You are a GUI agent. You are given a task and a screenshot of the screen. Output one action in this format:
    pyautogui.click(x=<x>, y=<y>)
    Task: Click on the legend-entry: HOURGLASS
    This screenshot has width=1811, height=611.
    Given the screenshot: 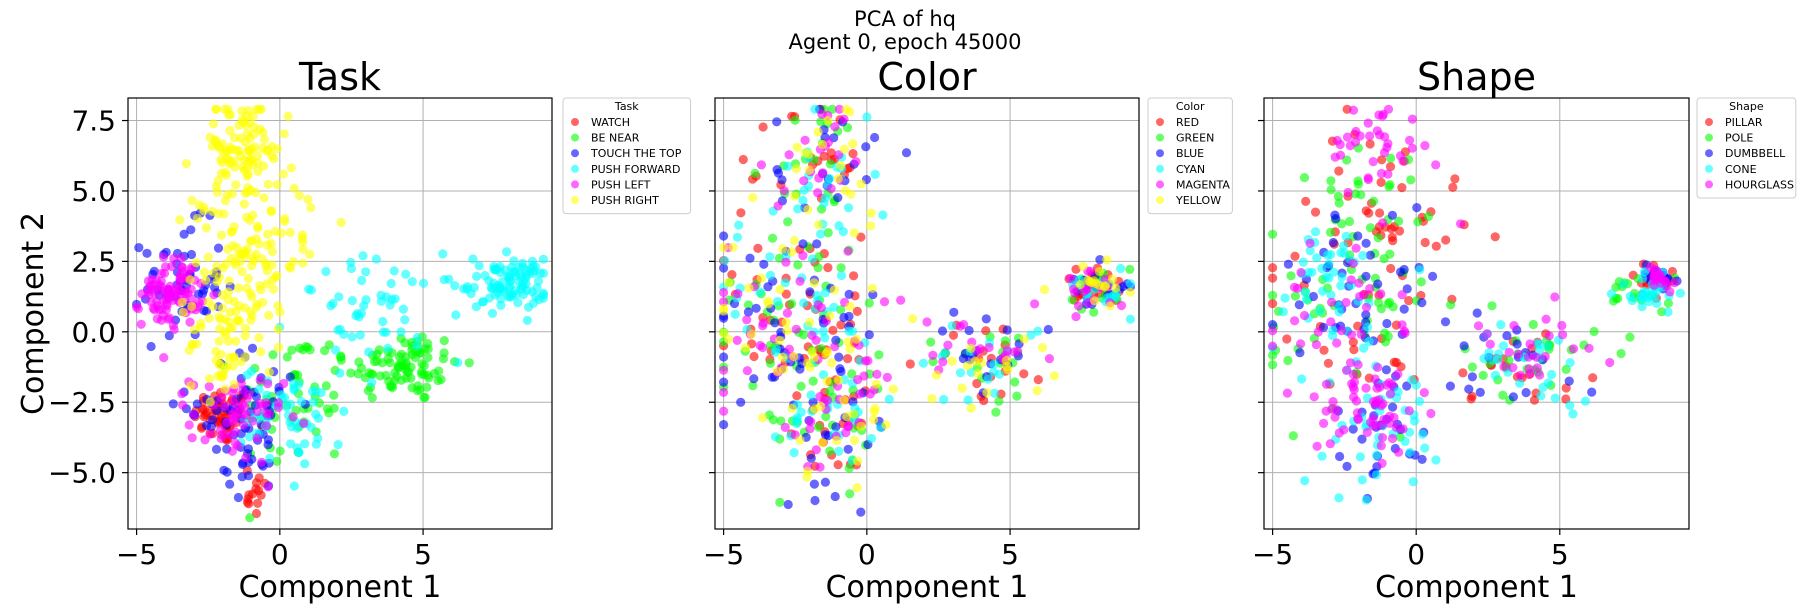 What is the action you would take?
    pyautogui.click(x=1759, y=184)
    